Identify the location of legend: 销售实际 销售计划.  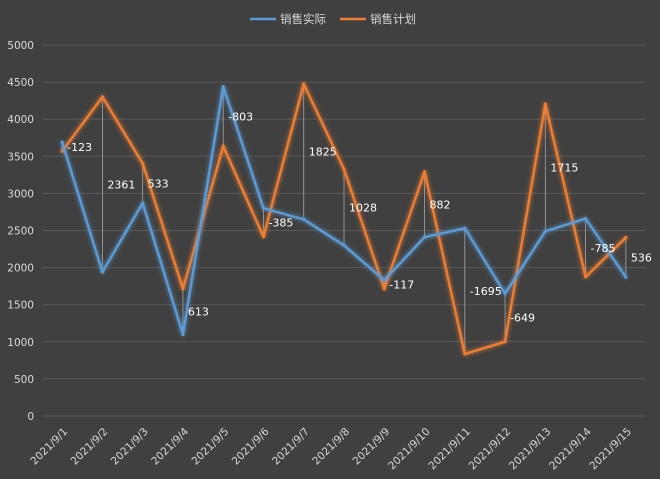
(333, 19).